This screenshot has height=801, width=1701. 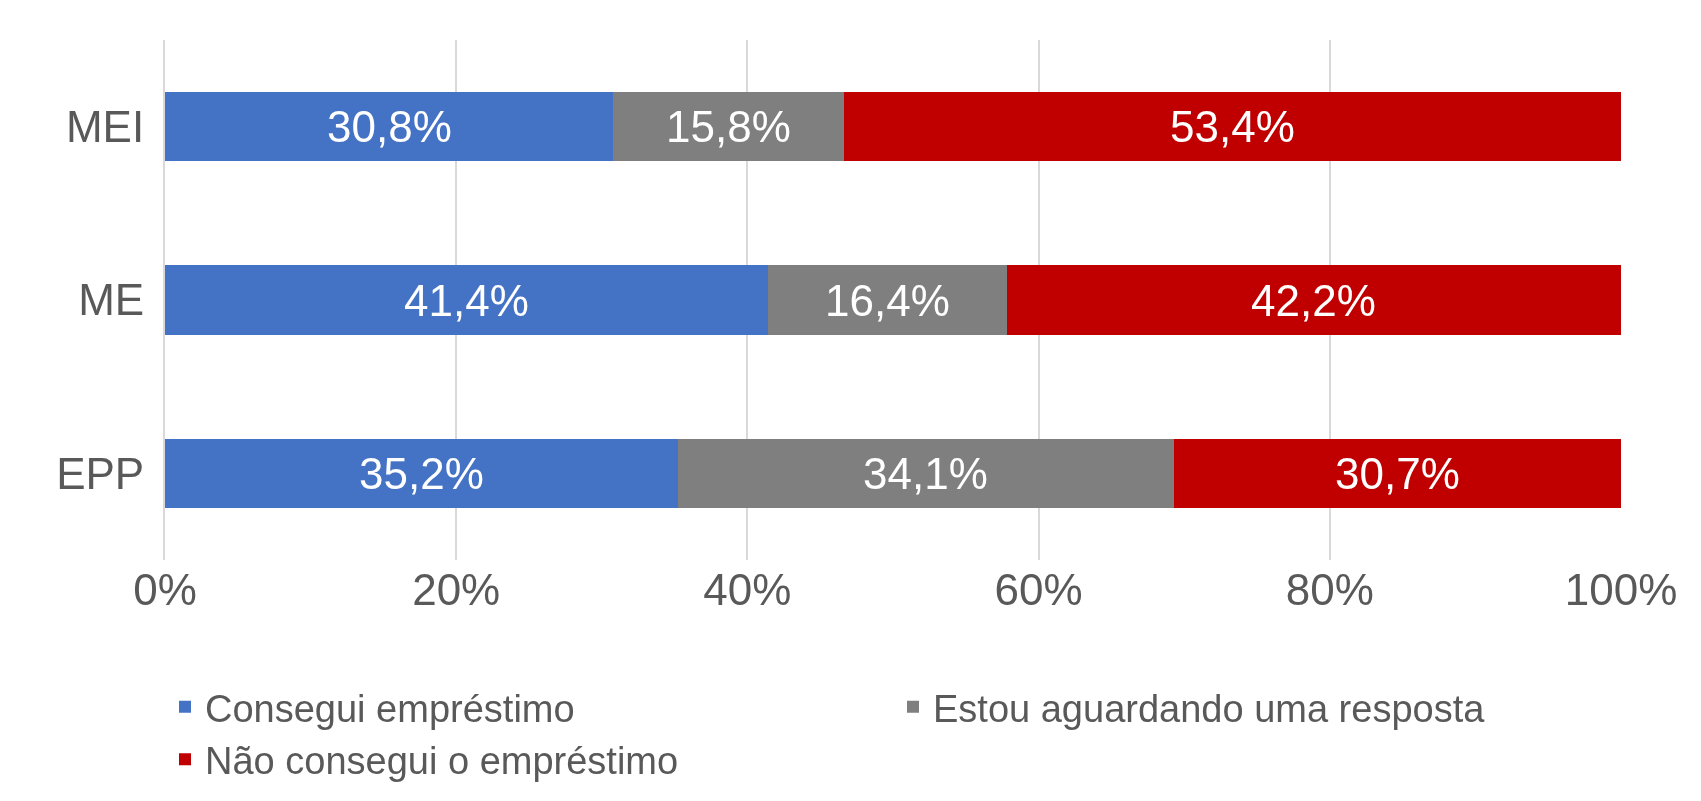 What do you see at coordinates (111, 300) in the screenshot?
I see `y-tick-label: ME` at bounding box center [111, 300].